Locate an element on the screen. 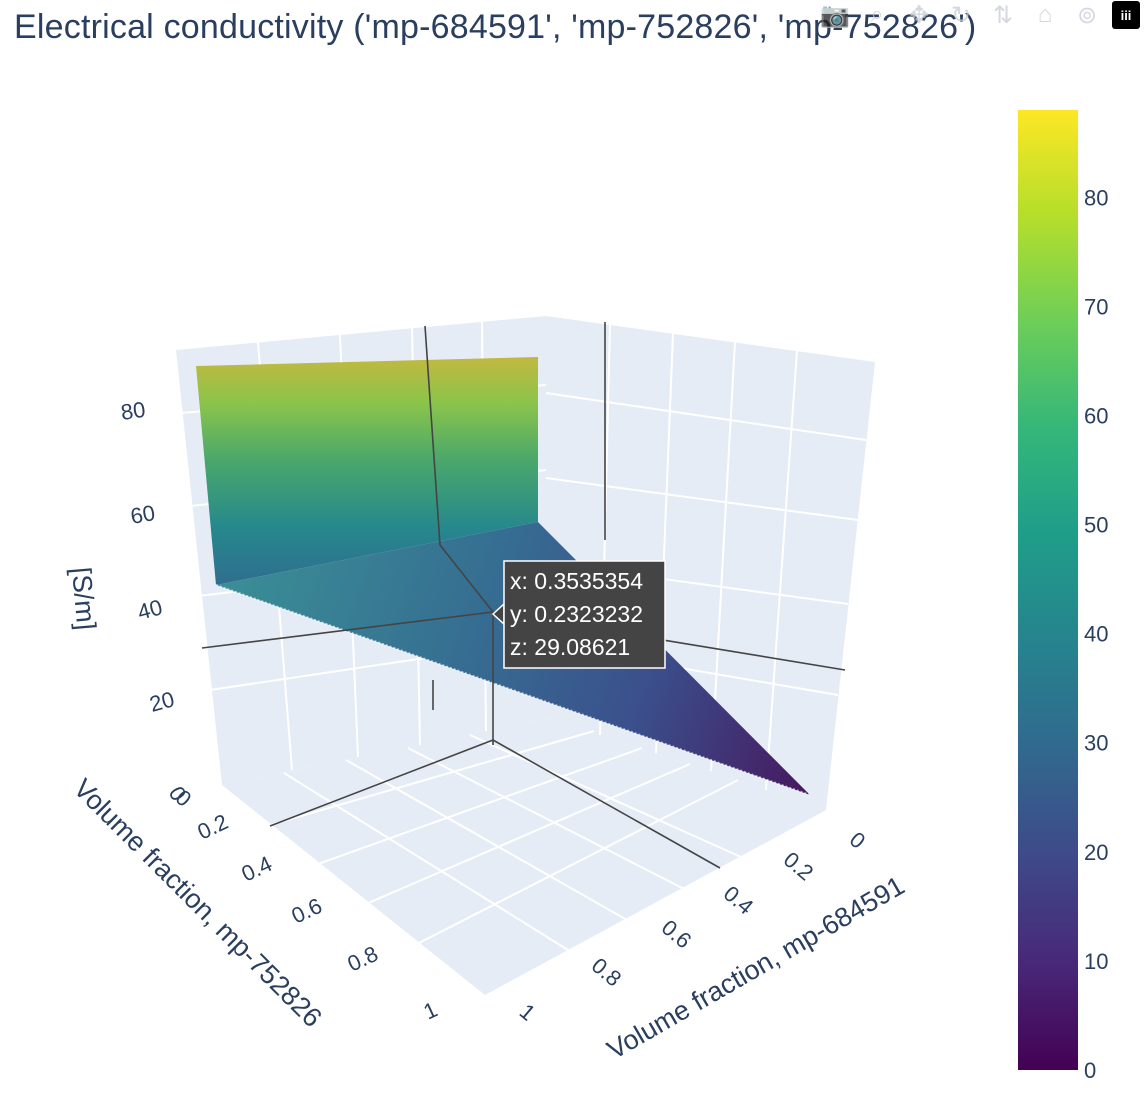  reset-icon: ⊚ is located at coordinates (1087, 15).